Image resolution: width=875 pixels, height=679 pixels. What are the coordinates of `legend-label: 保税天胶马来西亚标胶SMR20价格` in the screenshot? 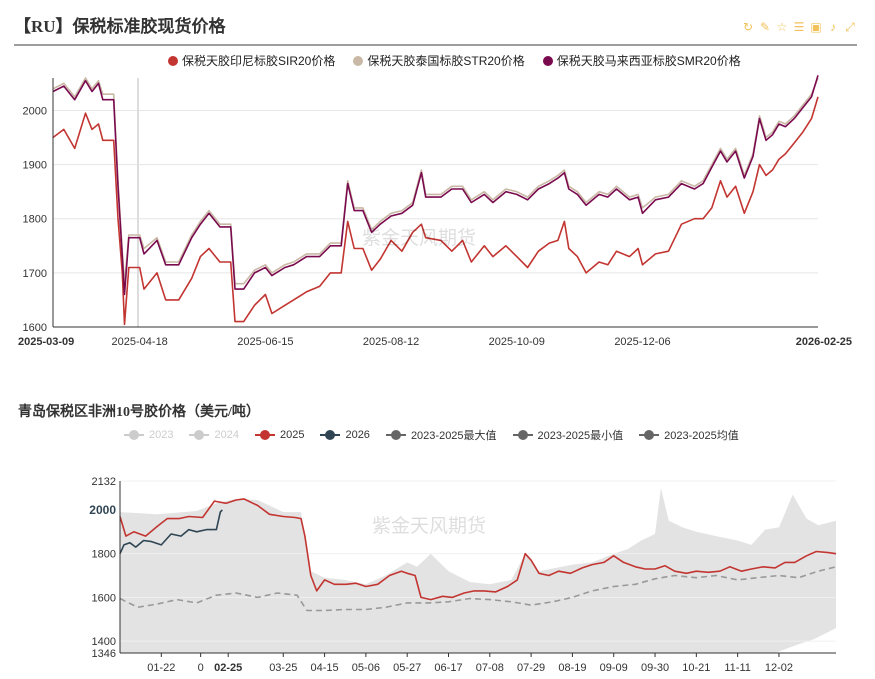 It's located at (648, 61).